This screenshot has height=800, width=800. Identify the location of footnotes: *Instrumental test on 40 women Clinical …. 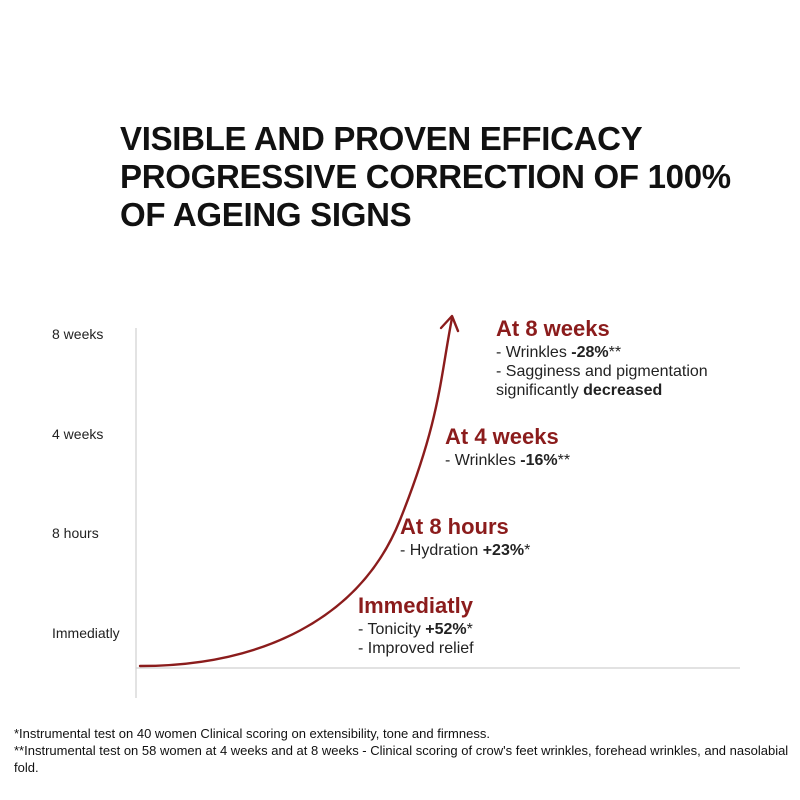
(404, 750).